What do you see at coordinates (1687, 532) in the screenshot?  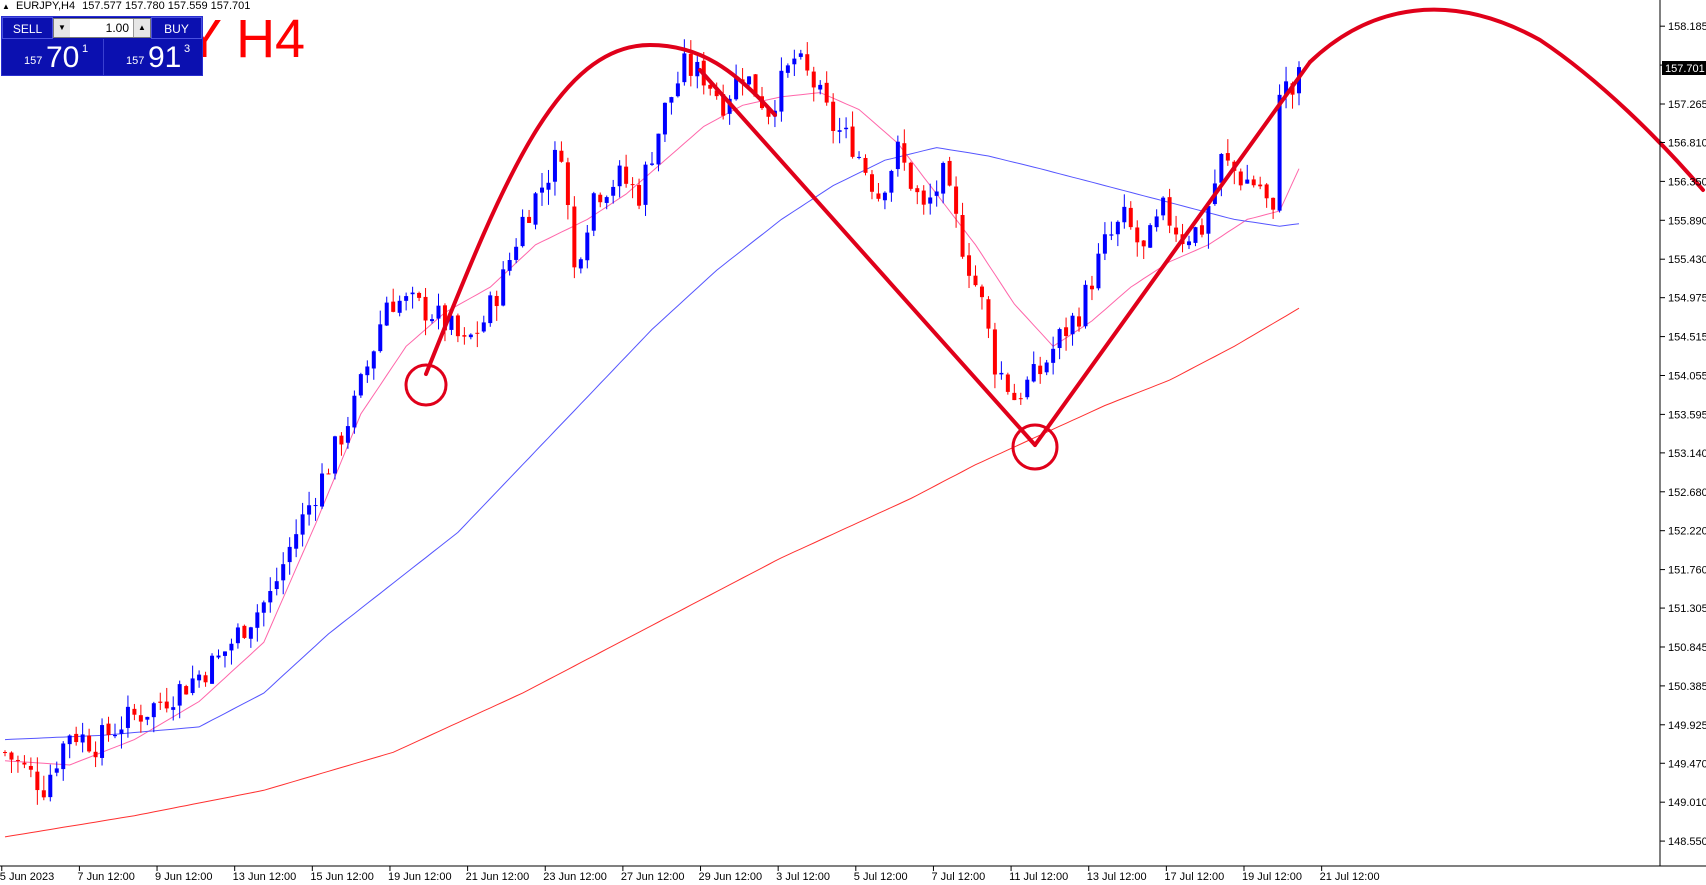 I see `y-tick-label: 152.220` at bounding box center [1687, 532].